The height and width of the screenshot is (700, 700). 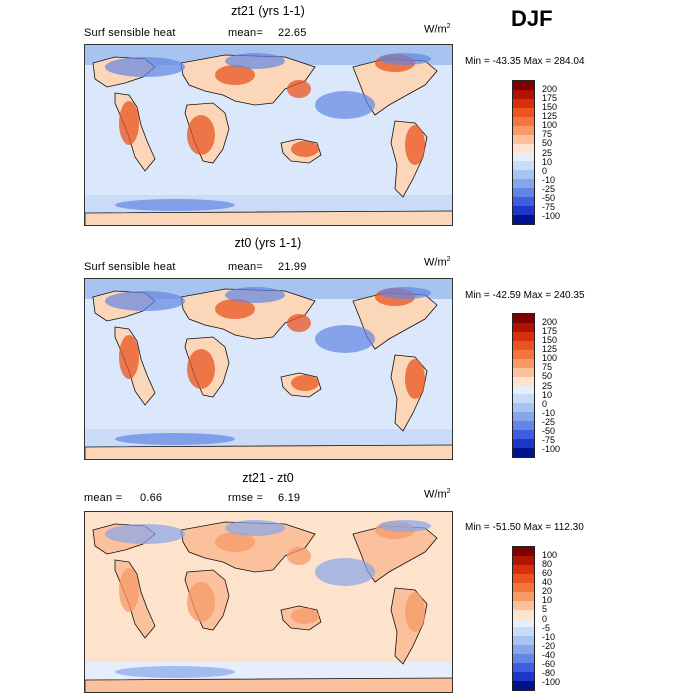 What do you see at coordinates (525, 295) in the screenshot?
I see `panel-2-minmax: Min = -42.59 Max = 240.35` at bounding box center [525, 295].